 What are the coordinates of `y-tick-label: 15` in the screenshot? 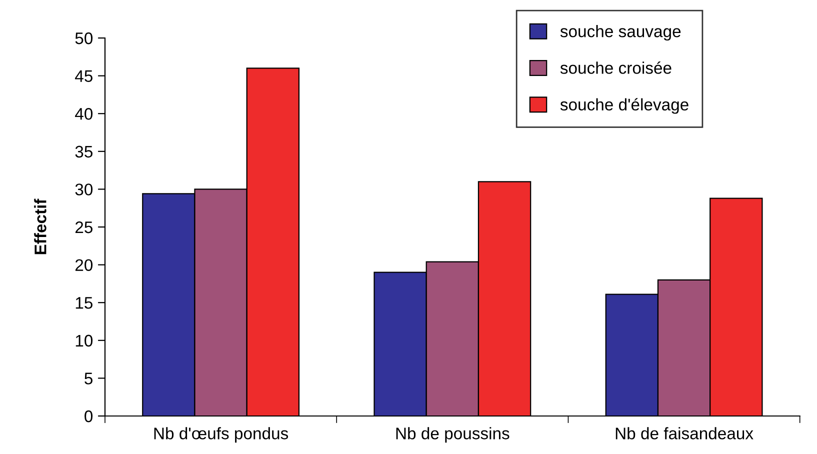 It's located at (84, 303).